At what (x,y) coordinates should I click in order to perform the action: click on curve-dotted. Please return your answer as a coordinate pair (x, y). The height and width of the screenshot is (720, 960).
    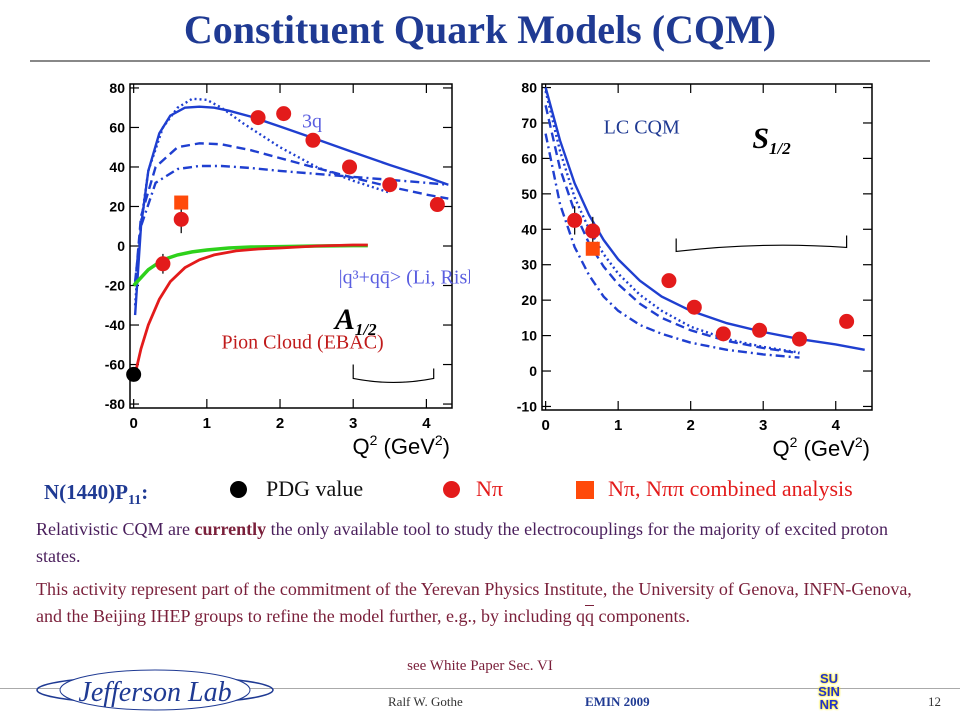
    Looking at the image, I should click on (262, 201).